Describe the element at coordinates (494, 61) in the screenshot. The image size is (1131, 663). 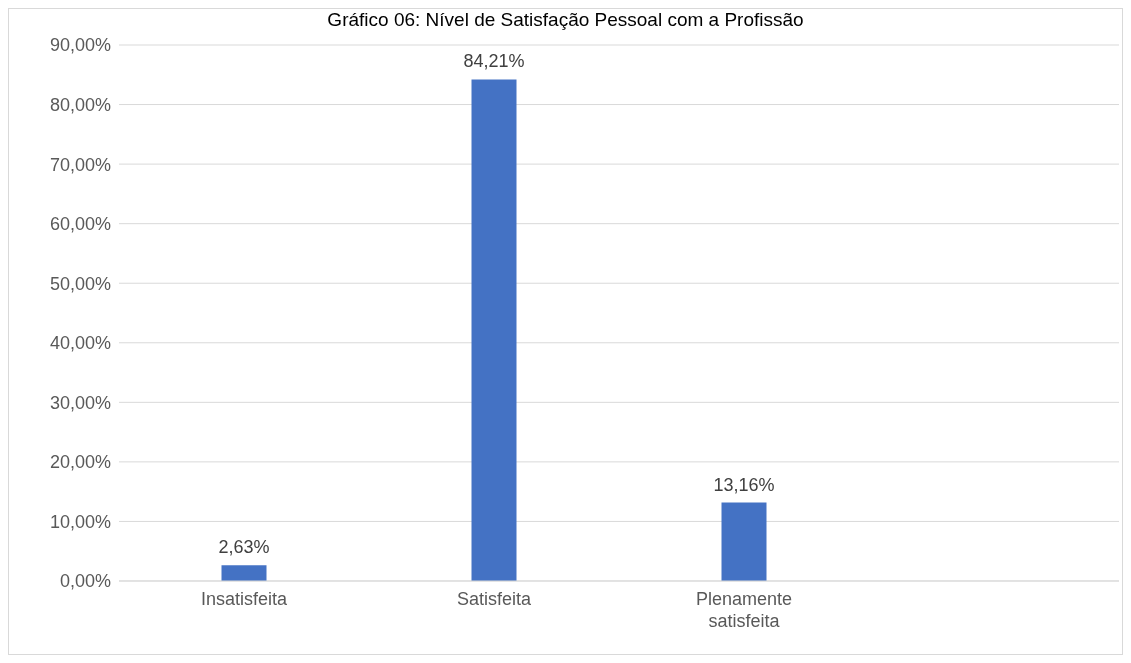
I see `data-label: 84,21%` at that location.